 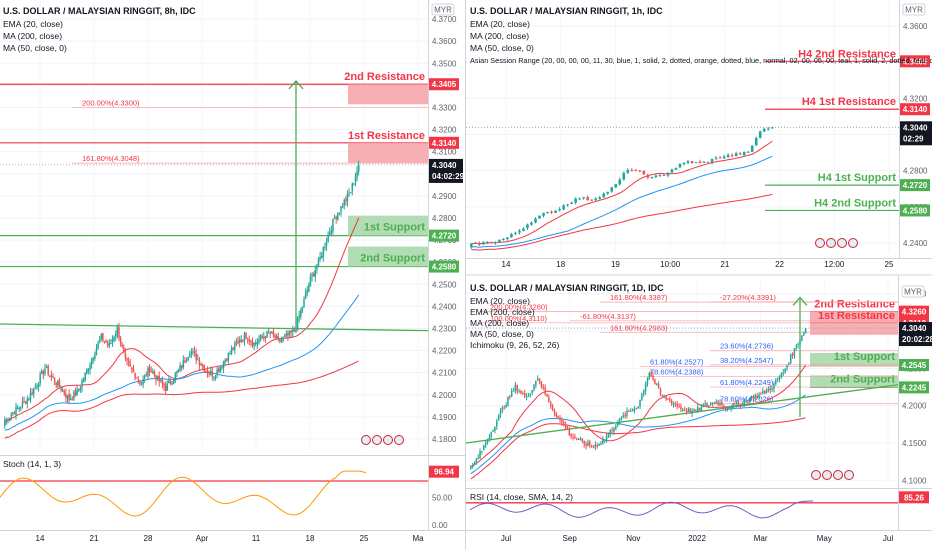 What do you see at coordinates (862, 379) in the screenshot?
I see `support-label: 2nd Support` at bounding box center [862, 379].